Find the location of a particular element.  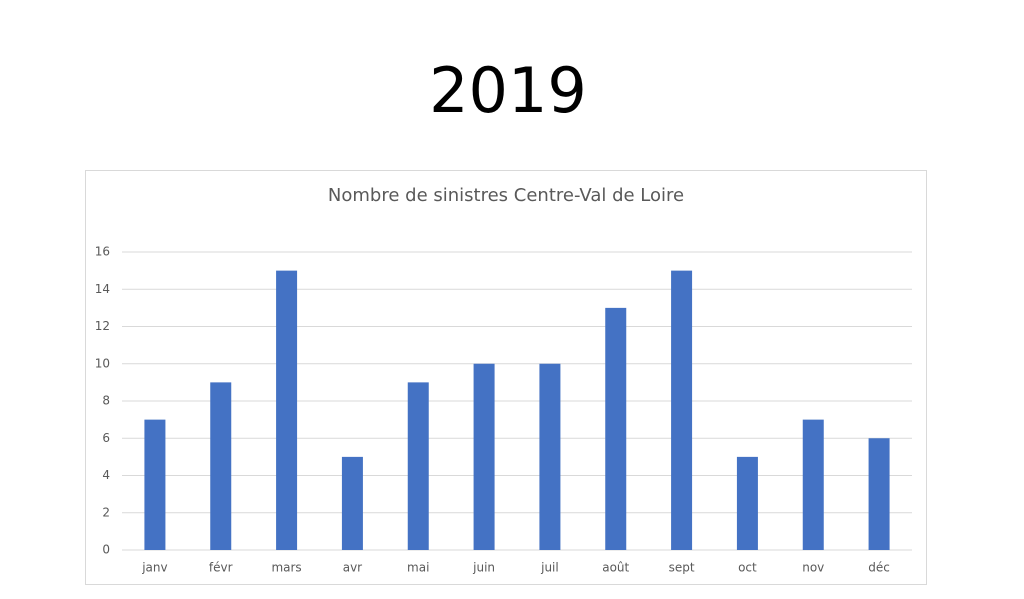

x-tick-label: oct is located at coordinates (747, 568).